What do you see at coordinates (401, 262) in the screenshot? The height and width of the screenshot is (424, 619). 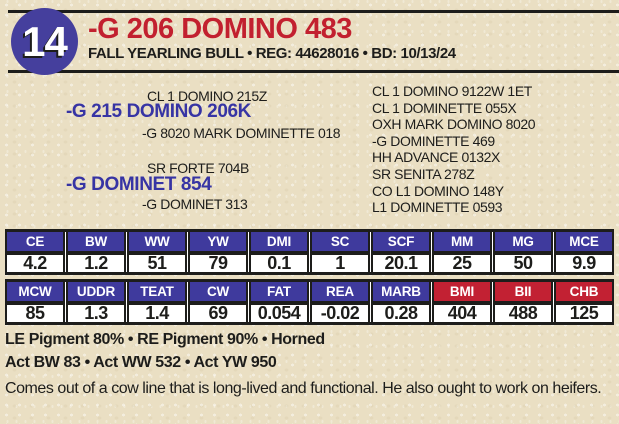 I see `epd-value: 20.1` at bounding box center [401, 262].